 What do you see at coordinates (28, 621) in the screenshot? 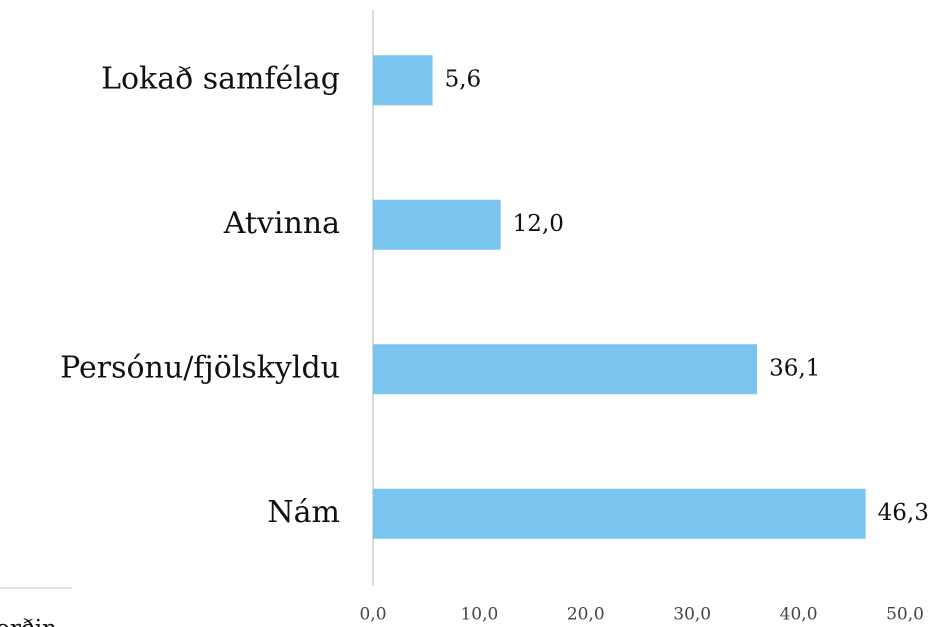
I see `annotation: orðin` at bounding box center [28, 621].